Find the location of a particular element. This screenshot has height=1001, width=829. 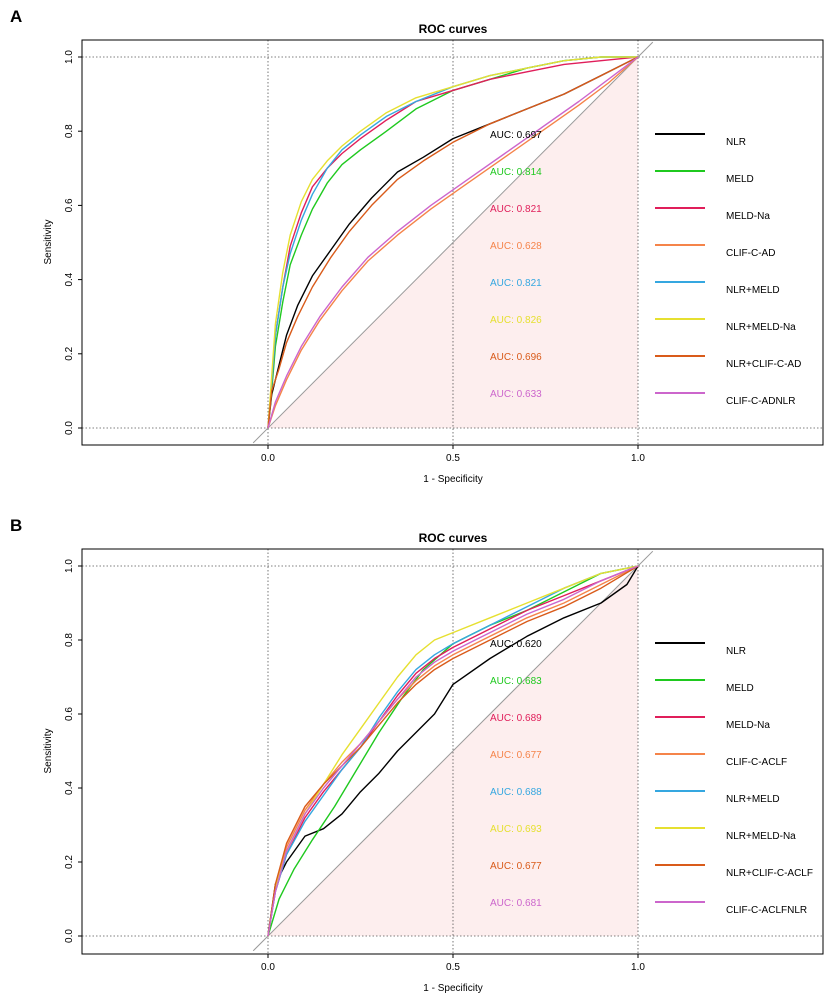

auc-label: AUC: 0.681 is located at coordinates (516, 903).